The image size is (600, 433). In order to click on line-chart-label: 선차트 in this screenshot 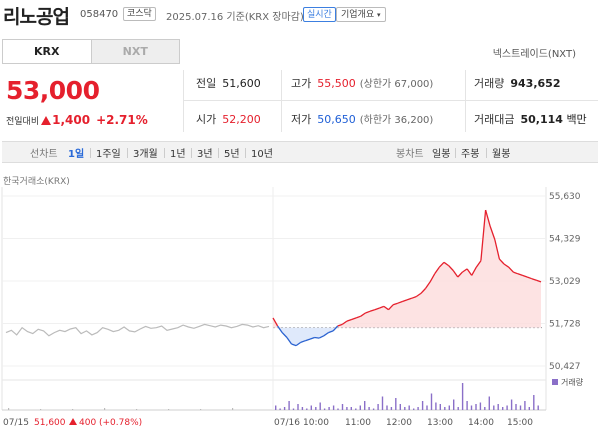, I will do `click(44, 154)`.